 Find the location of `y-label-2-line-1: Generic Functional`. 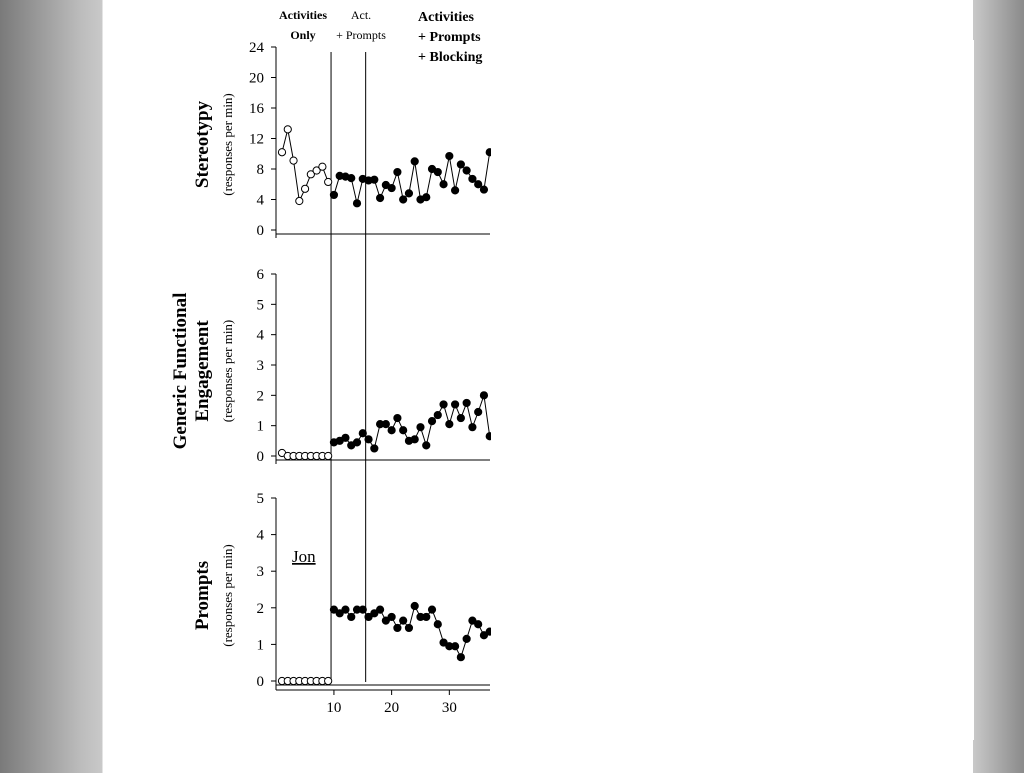

y-label-2-line-1: Generic Functional is located at coordinates (180, 371).